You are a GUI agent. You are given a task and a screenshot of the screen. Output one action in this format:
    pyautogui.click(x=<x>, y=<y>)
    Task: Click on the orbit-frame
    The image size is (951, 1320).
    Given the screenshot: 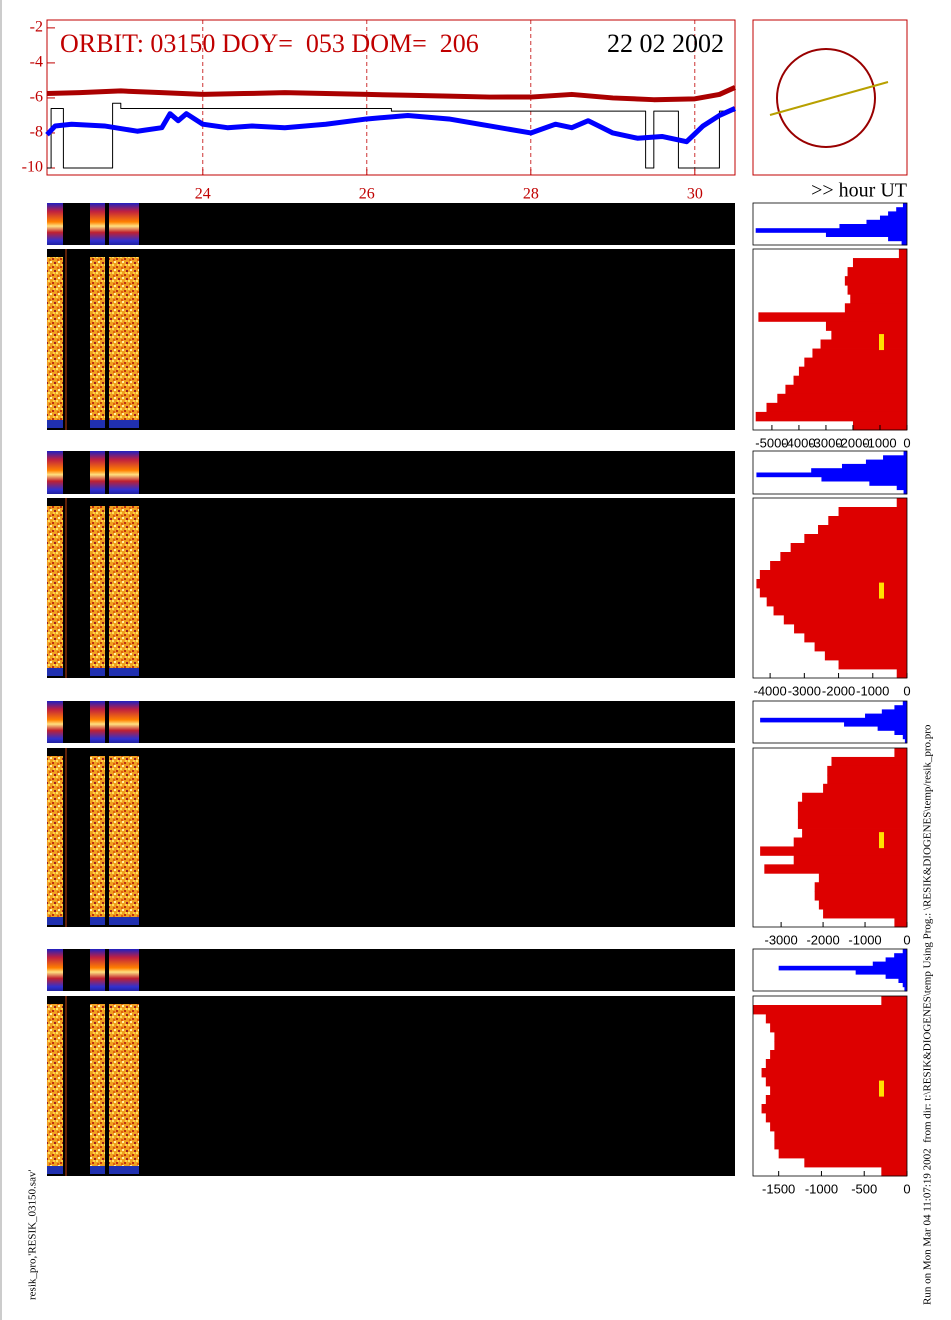 What is the action you would take?
    pyautogui.click(x=830, y=97)
    